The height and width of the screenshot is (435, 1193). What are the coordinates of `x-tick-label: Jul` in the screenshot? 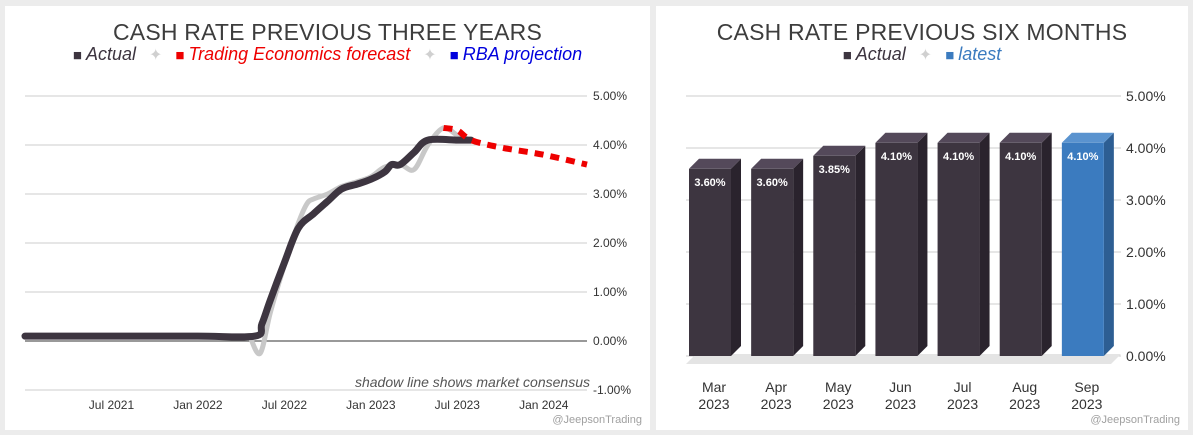 It's located at (963, 387).